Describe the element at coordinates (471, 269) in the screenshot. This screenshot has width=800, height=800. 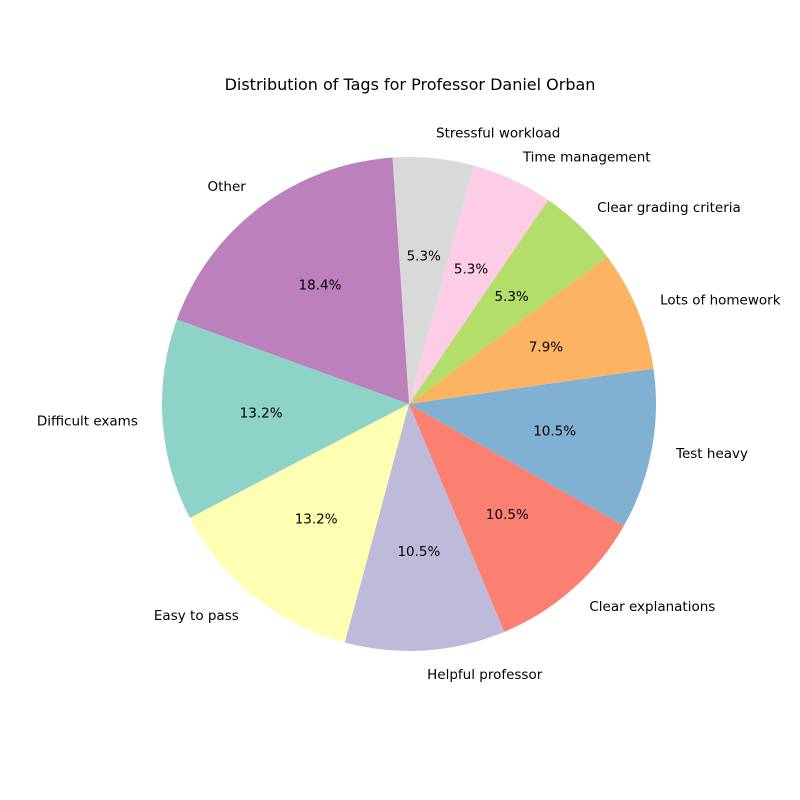
I see `slice-percent-time-management: 5.3%` at that location.